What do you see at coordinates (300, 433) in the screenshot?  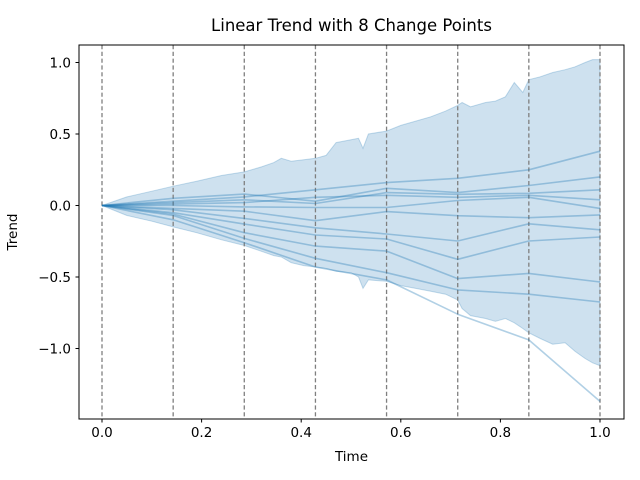 I see `x-tick-label: 0.4` at bounding box center [300, 433].